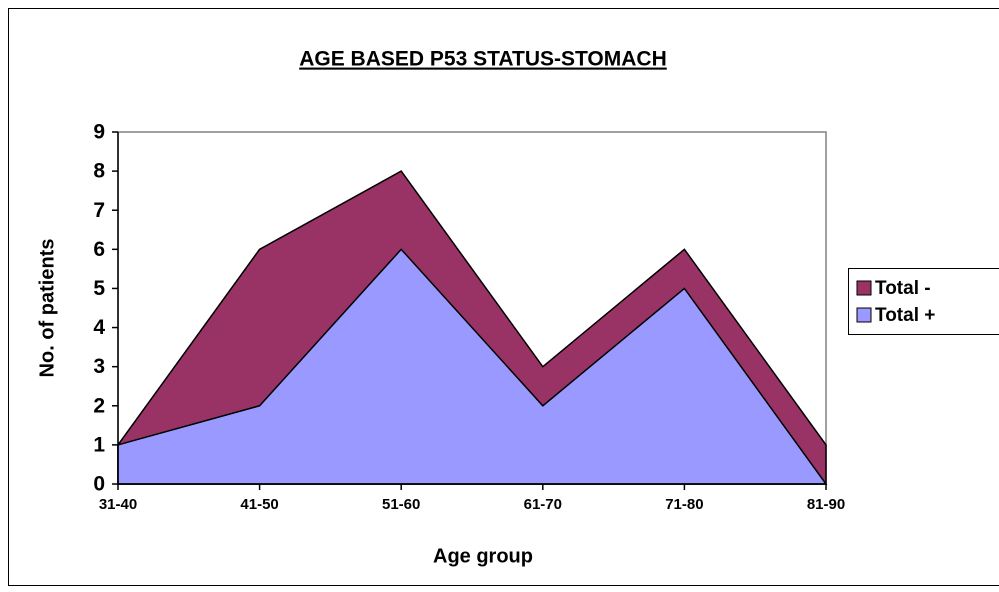 The height and width of the screenshot is (592, 999). What do you see at coordinates (99, 484) in the screenshot?
I see `y-tick-label: 0` at bounding box center [99, 484].